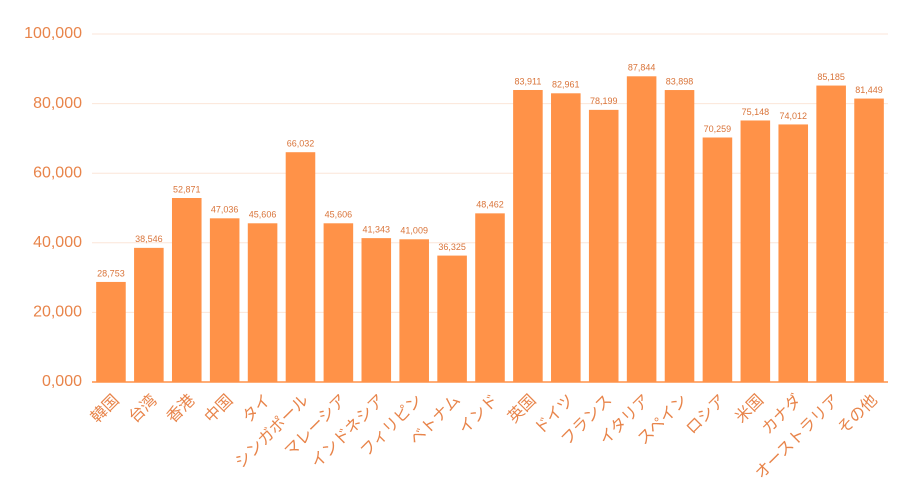  What do you see at coordinates (187, 189) in the screenshot?
I see `value-label: 52,871` at bounding box center [187, 189].